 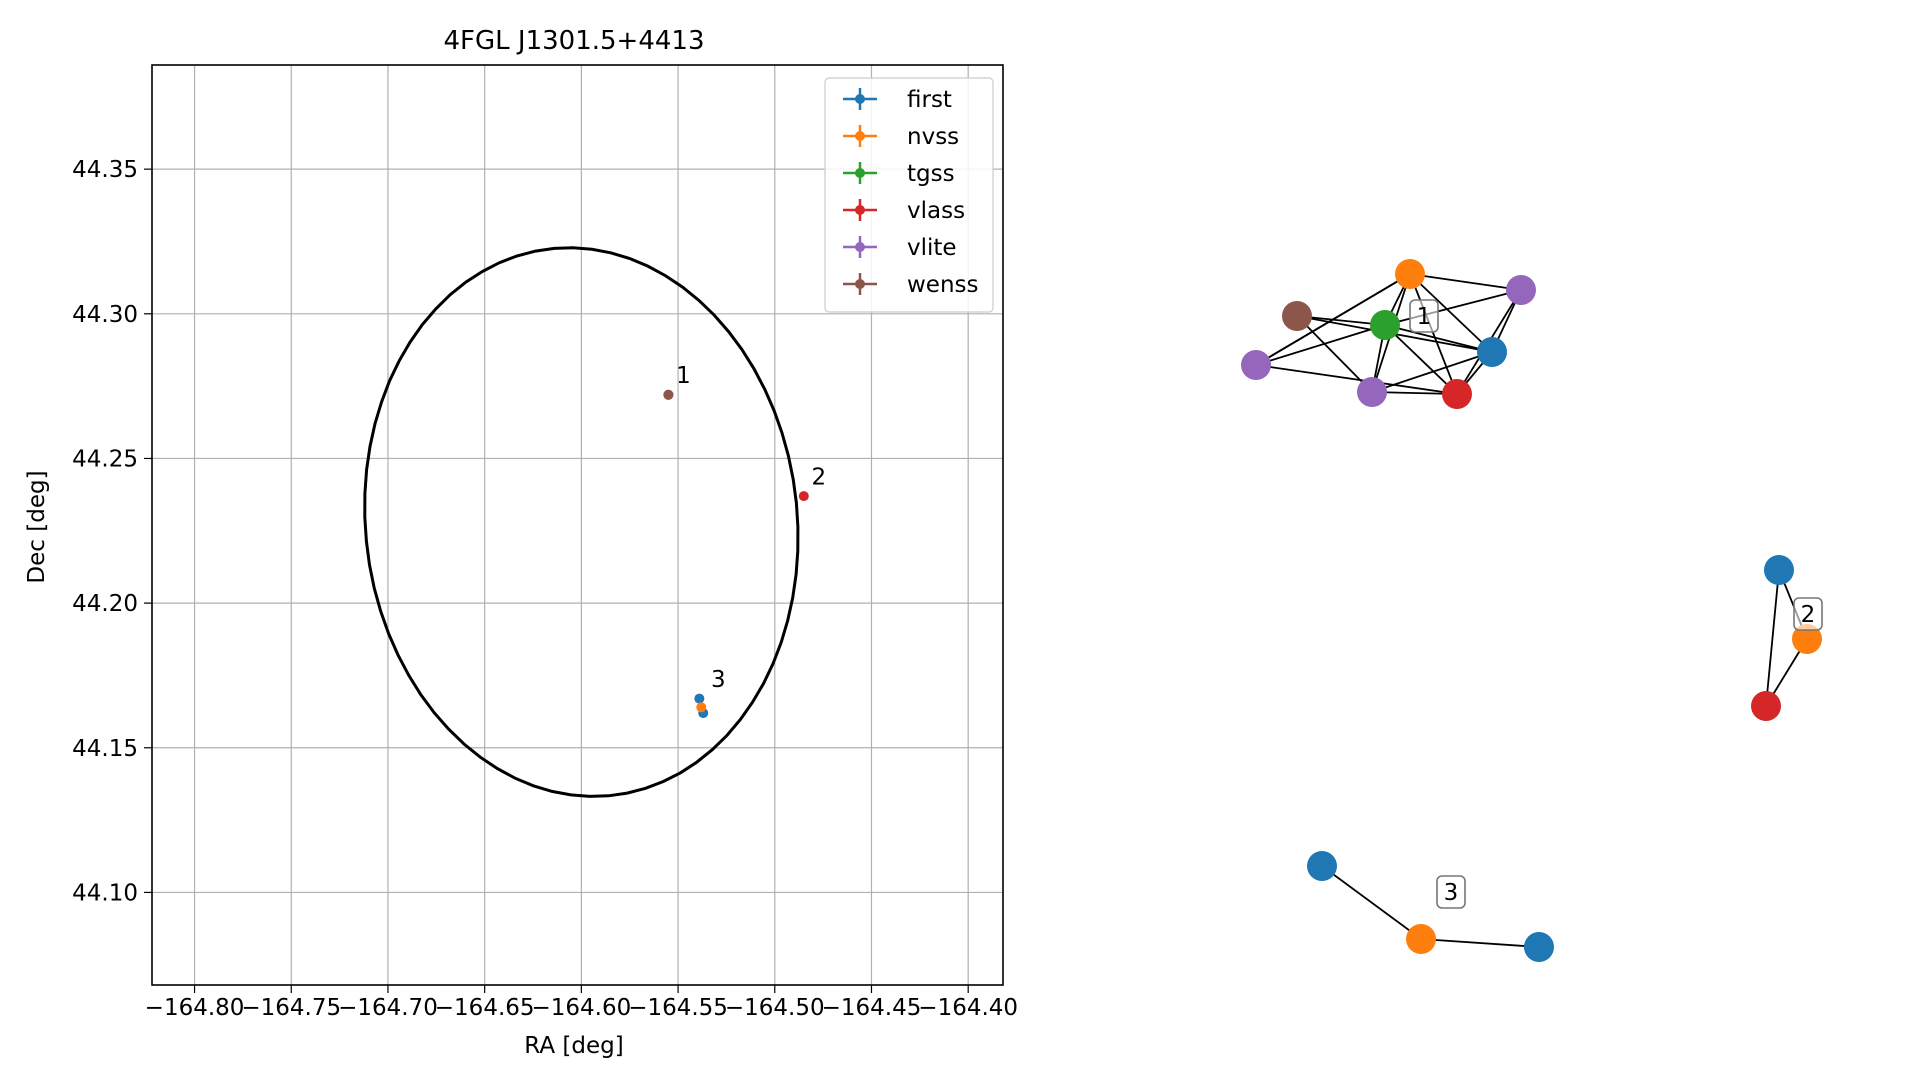 I want to click on x-tick-label: −164.50, so click(x=775, y=1008).